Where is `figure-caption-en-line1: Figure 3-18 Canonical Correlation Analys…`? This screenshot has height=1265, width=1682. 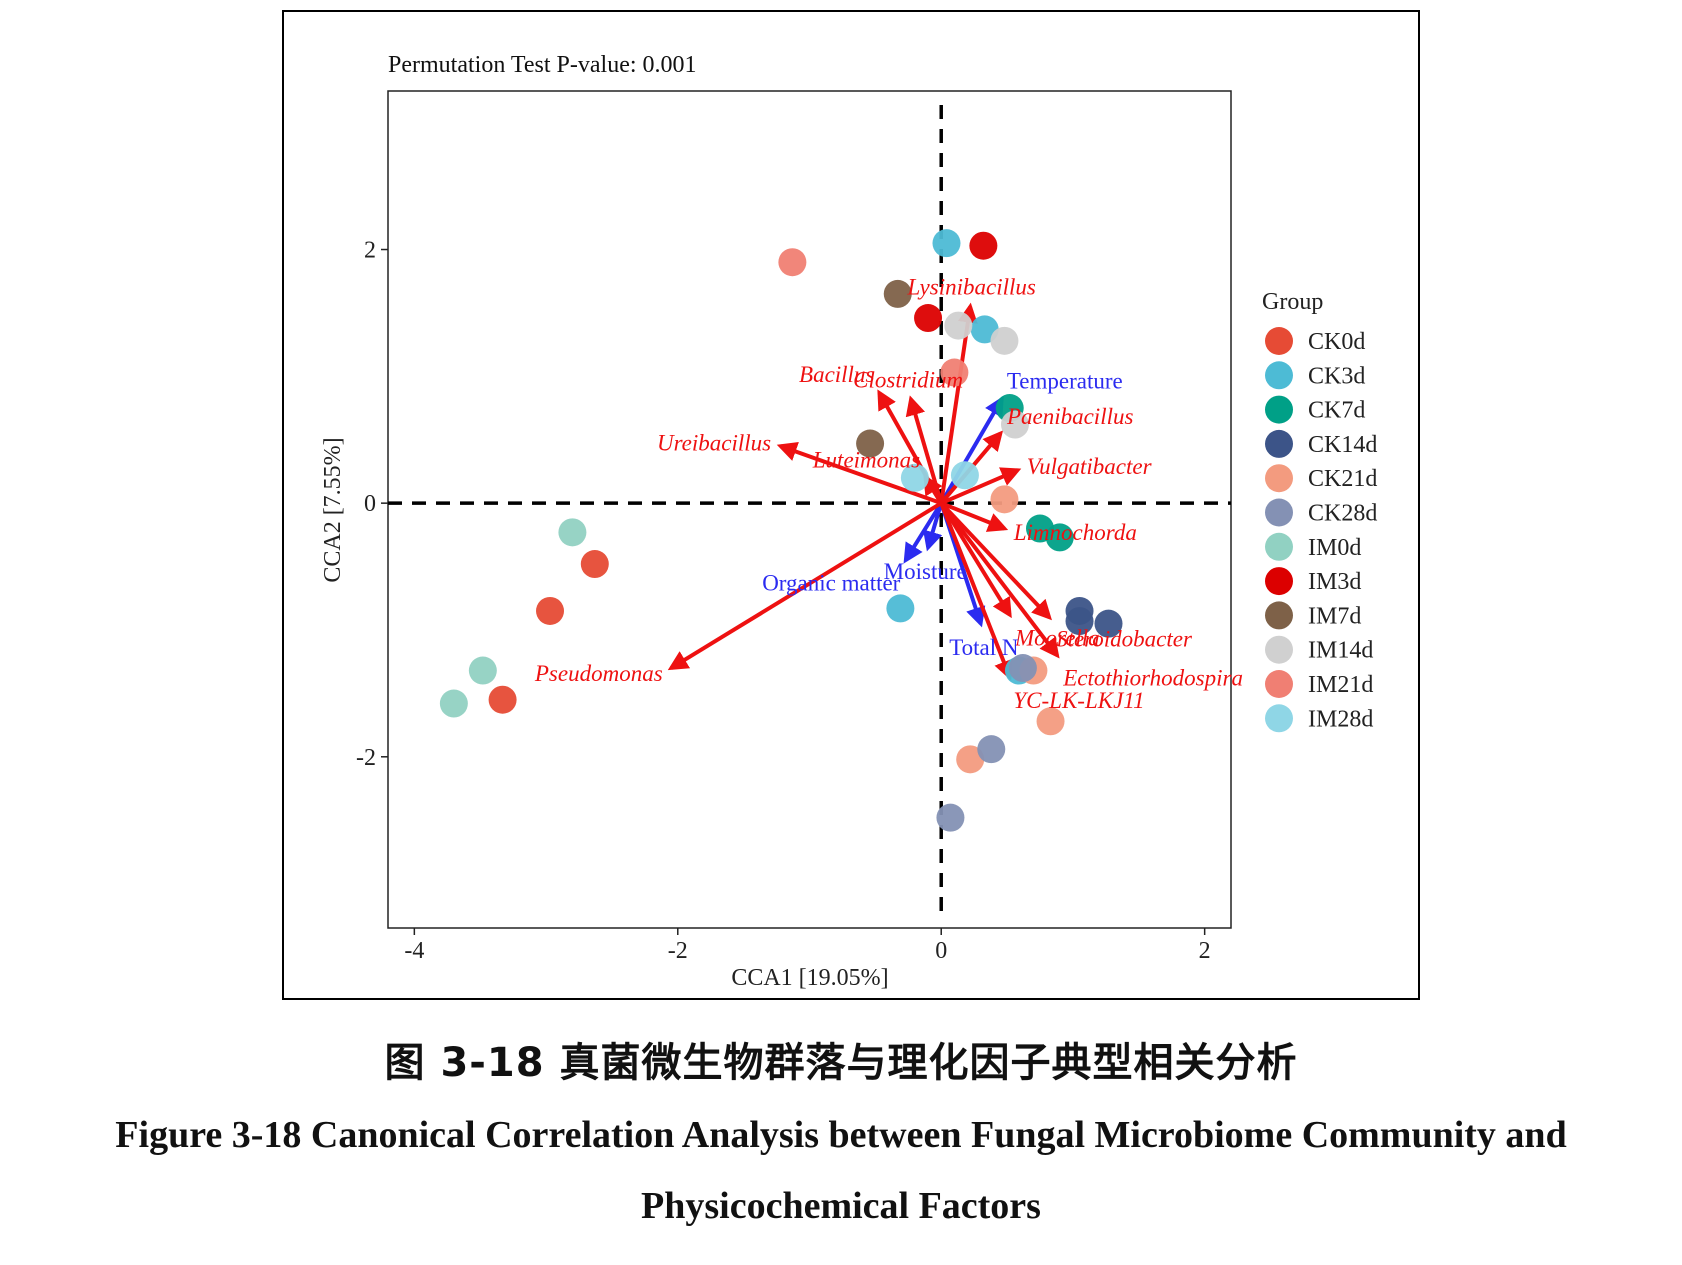 figure-caption-en-line1: Figure 3-18 Canonical Correlation Analys… is located at coordinates (841, 1135).